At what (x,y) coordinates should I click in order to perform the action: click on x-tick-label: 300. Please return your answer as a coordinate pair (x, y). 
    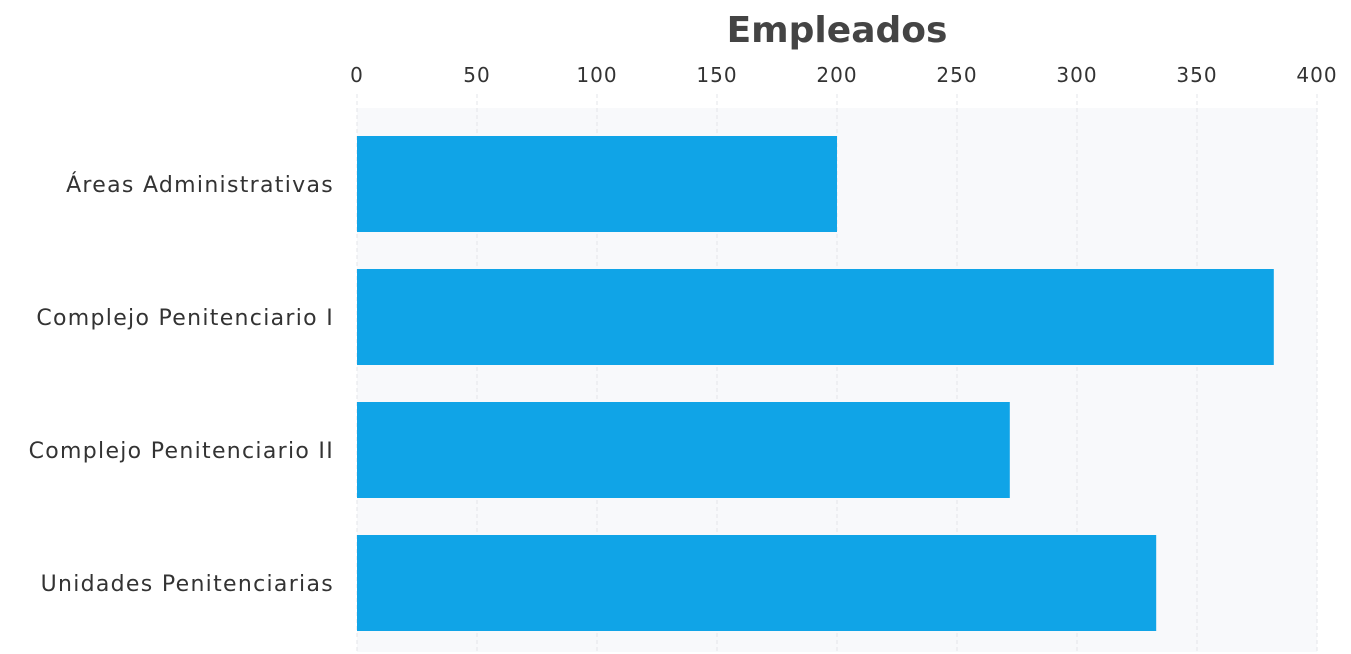
    Looking at the image, I should click on (1076, 75).